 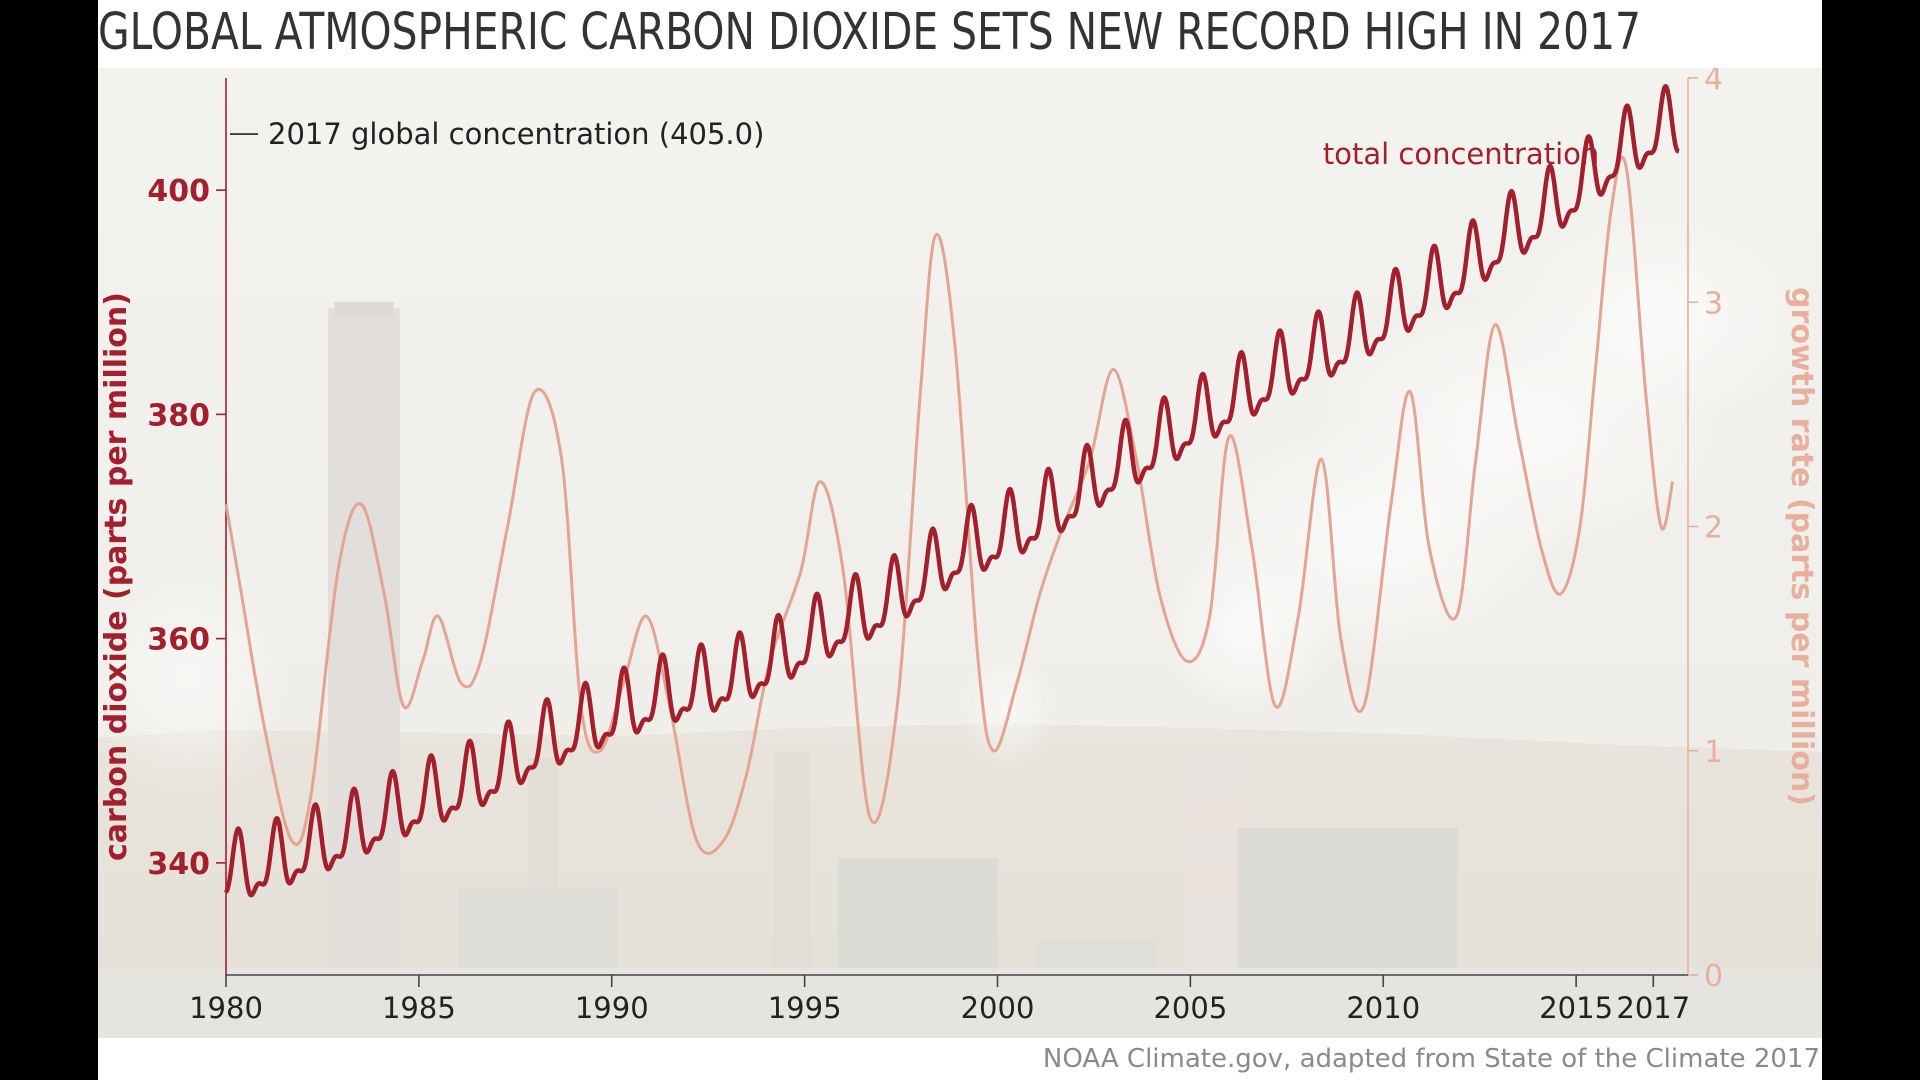 I want to click on x-axis-ticks: 1980 1985 1990 1995 2000 2005 2010 2015 2017, so click(x=939, y=1000).